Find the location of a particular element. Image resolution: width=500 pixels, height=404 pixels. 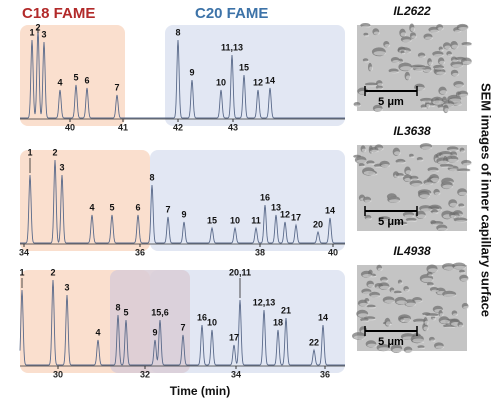

peak-label: 4 is located at coordinates (59, 82).